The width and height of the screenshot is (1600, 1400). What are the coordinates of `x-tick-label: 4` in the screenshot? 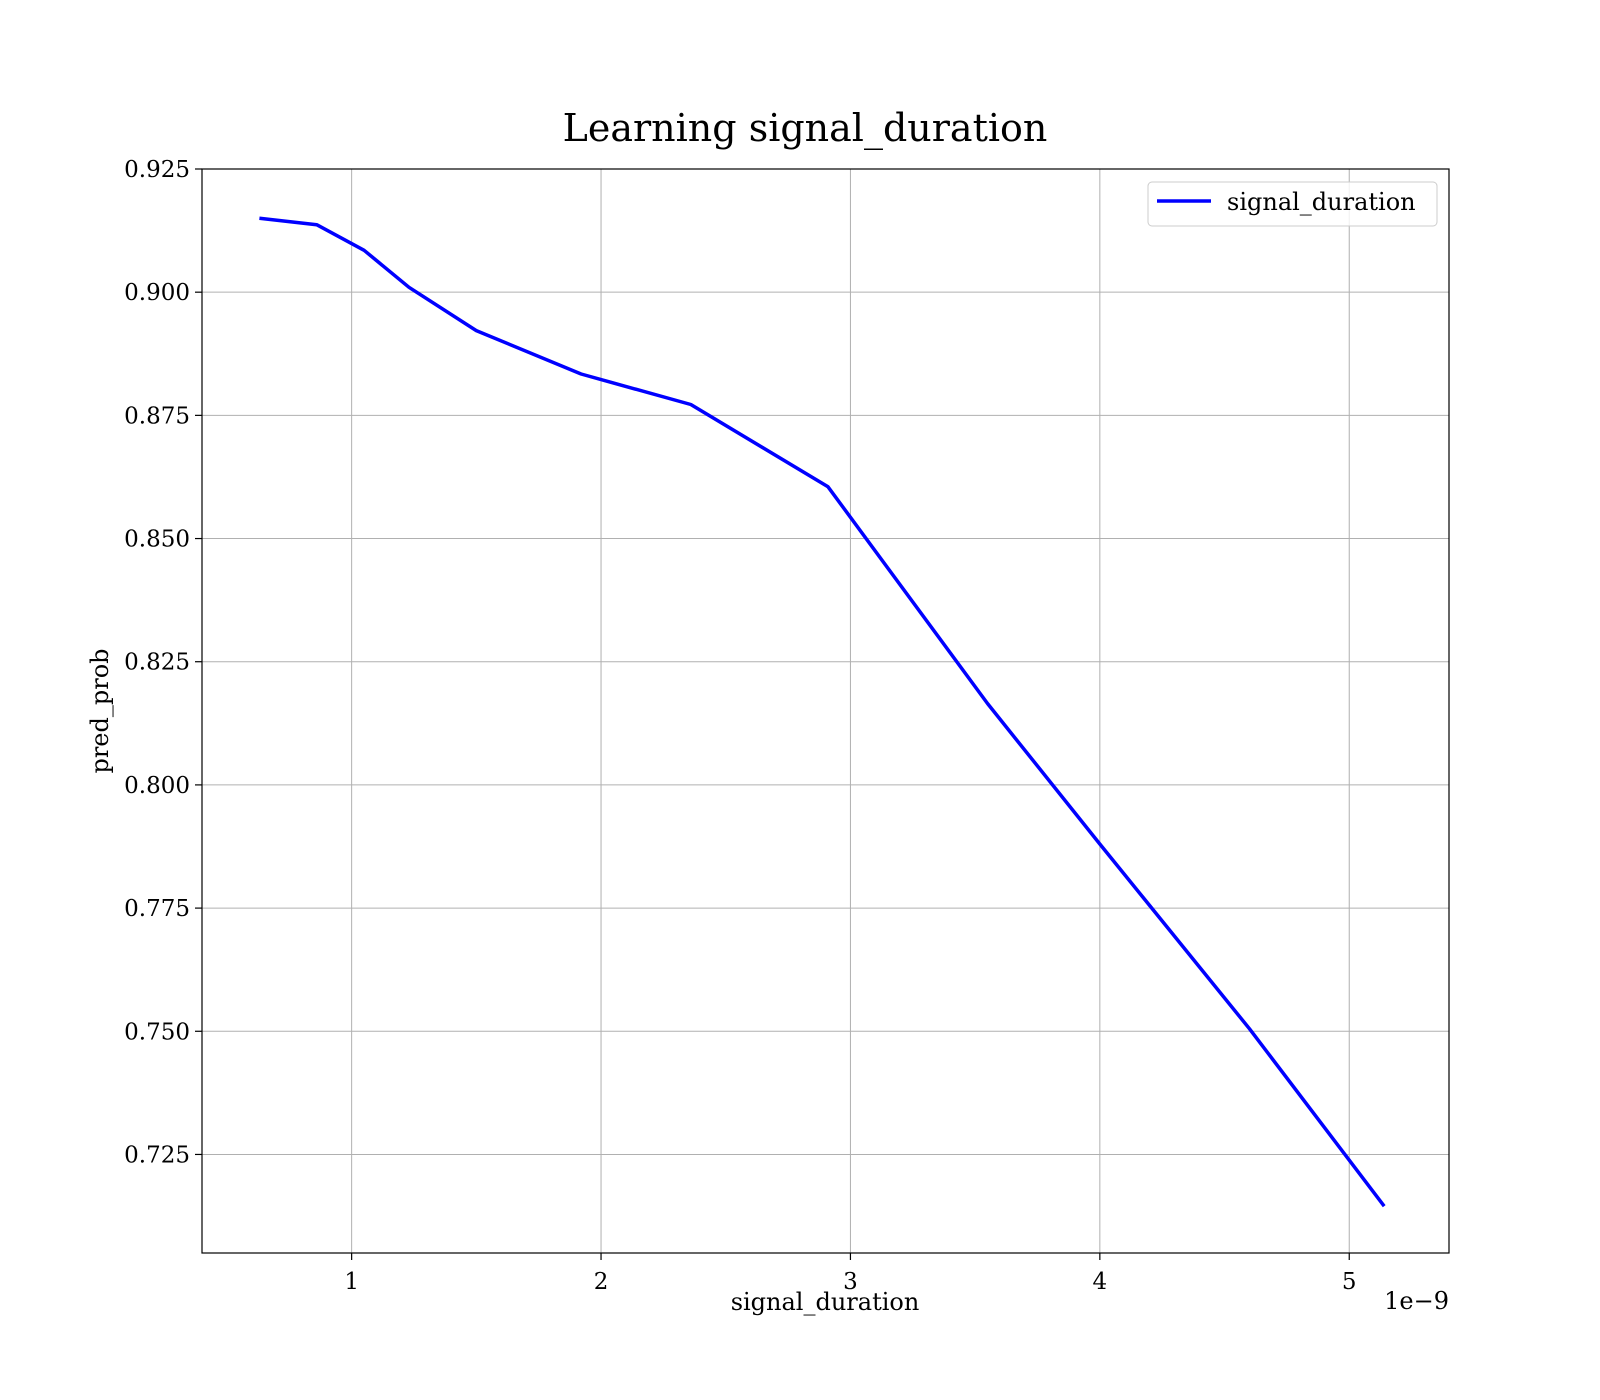 It's located at (1100, 1282).